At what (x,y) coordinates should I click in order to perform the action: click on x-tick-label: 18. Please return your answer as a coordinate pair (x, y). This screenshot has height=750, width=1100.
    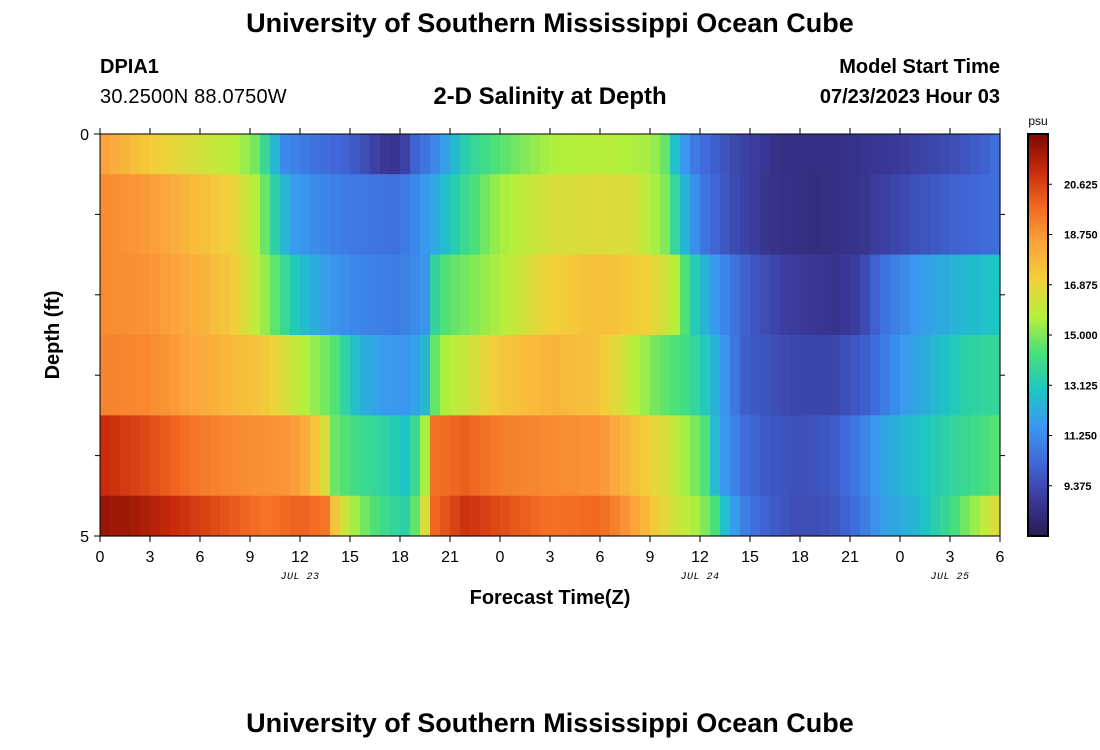
    Looking at the image, I should click on (400, 557).